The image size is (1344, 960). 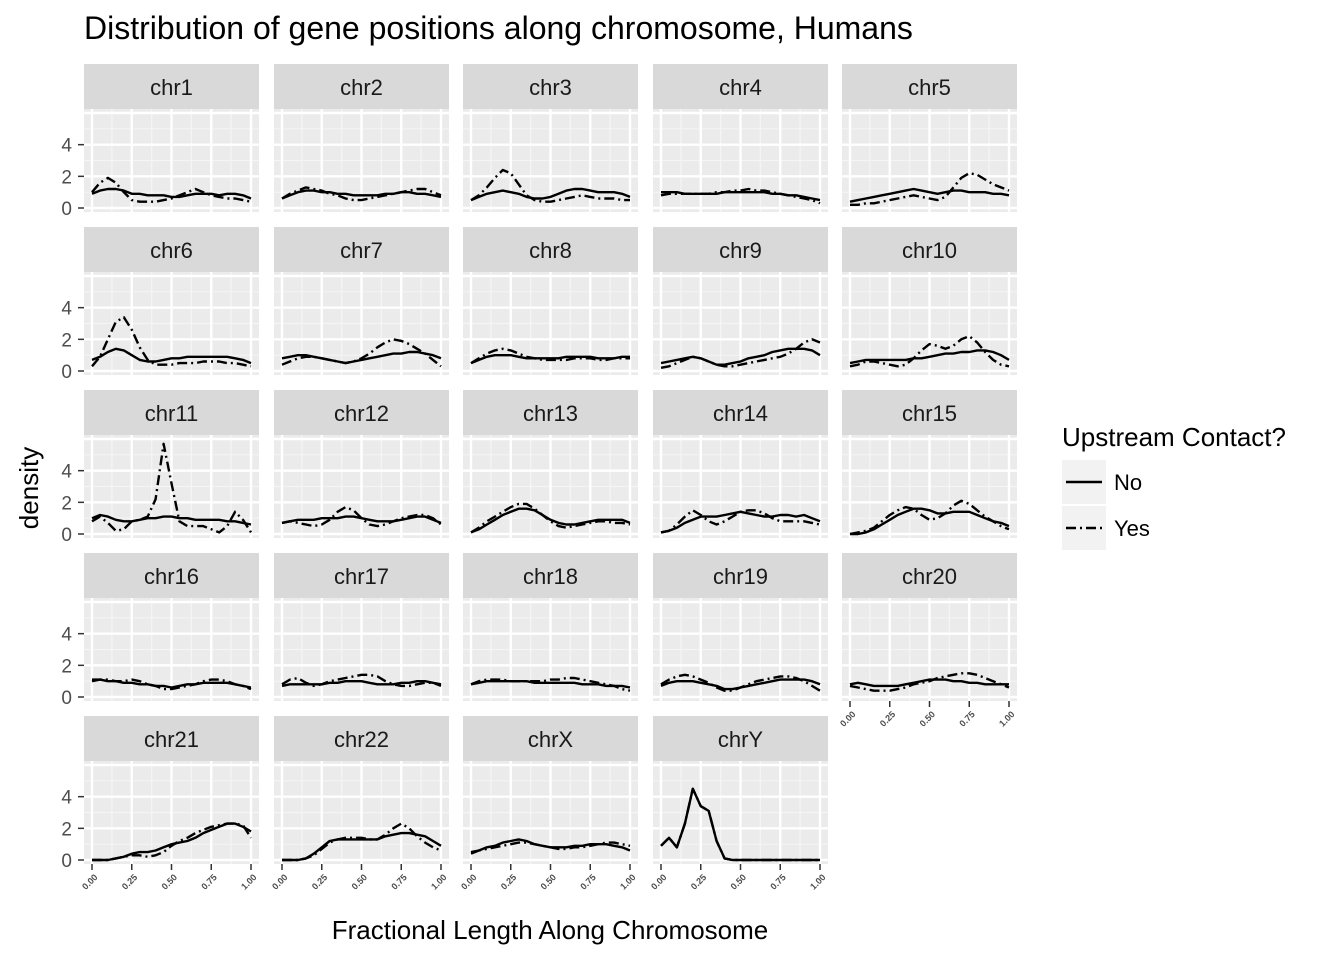 I want to click on facet-strip-label: chrX, so click(x=551, y=739).